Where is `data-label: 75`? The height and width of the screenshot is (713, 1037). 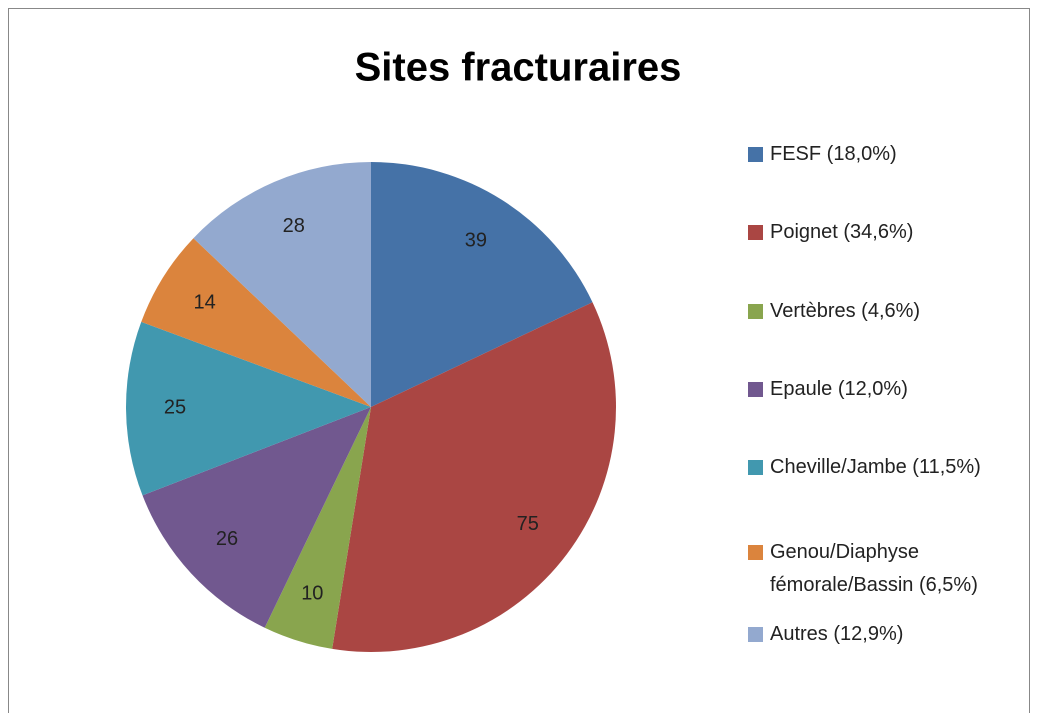 data-label: 75 is located at coordinates (528, 524).